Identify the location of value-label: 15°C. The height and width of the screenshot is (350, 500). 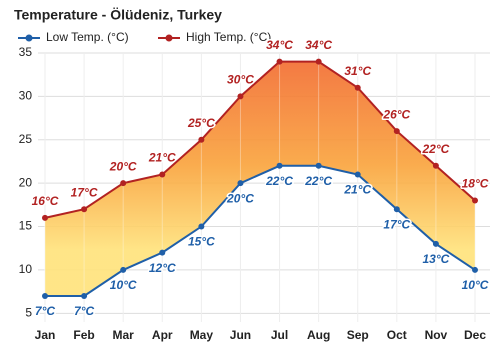
(201, 242).